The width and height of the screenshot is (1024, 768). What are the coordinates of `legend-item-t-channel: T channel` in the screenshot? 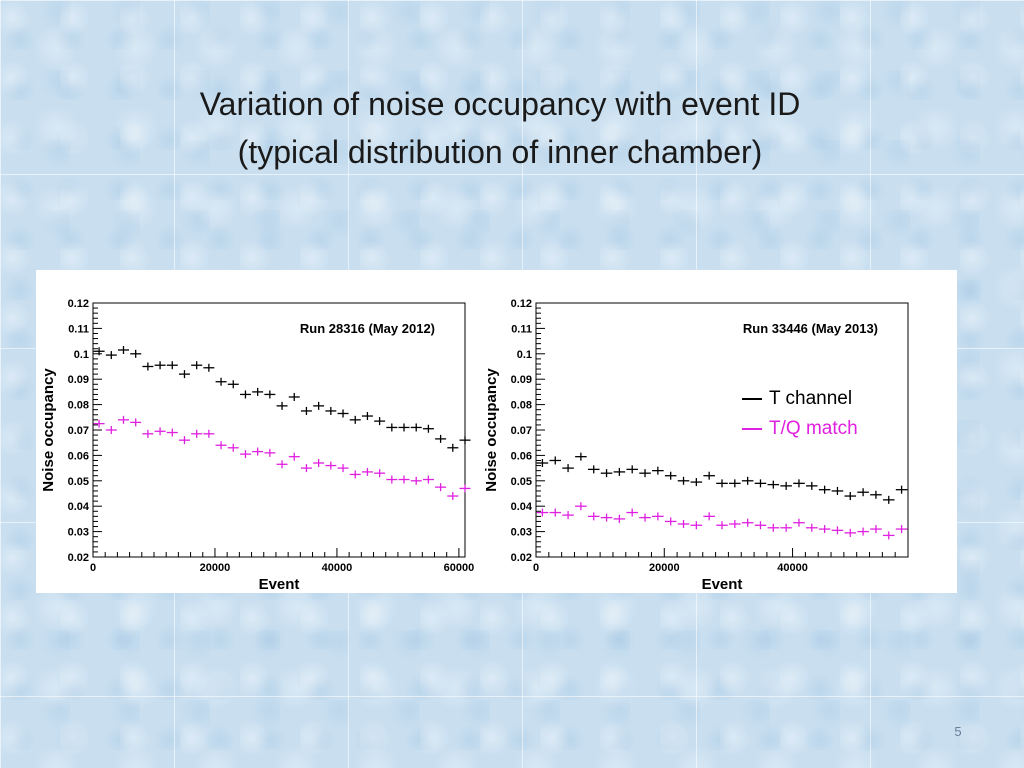 It's located at (800, 399).